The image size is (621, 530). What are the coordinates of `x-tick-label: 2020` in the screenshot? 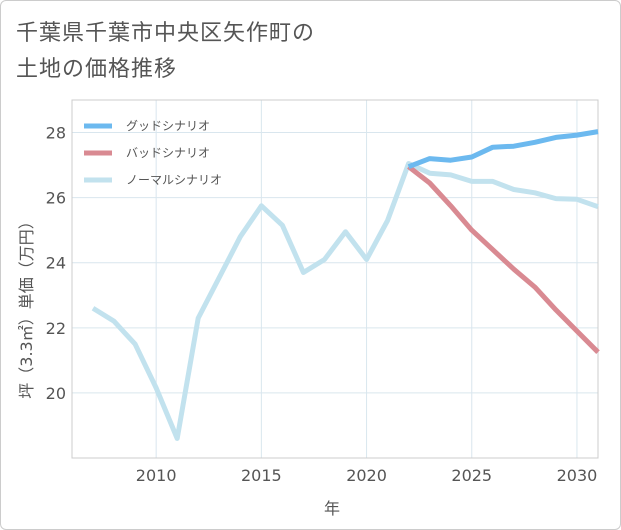 It's located at (366, 475).